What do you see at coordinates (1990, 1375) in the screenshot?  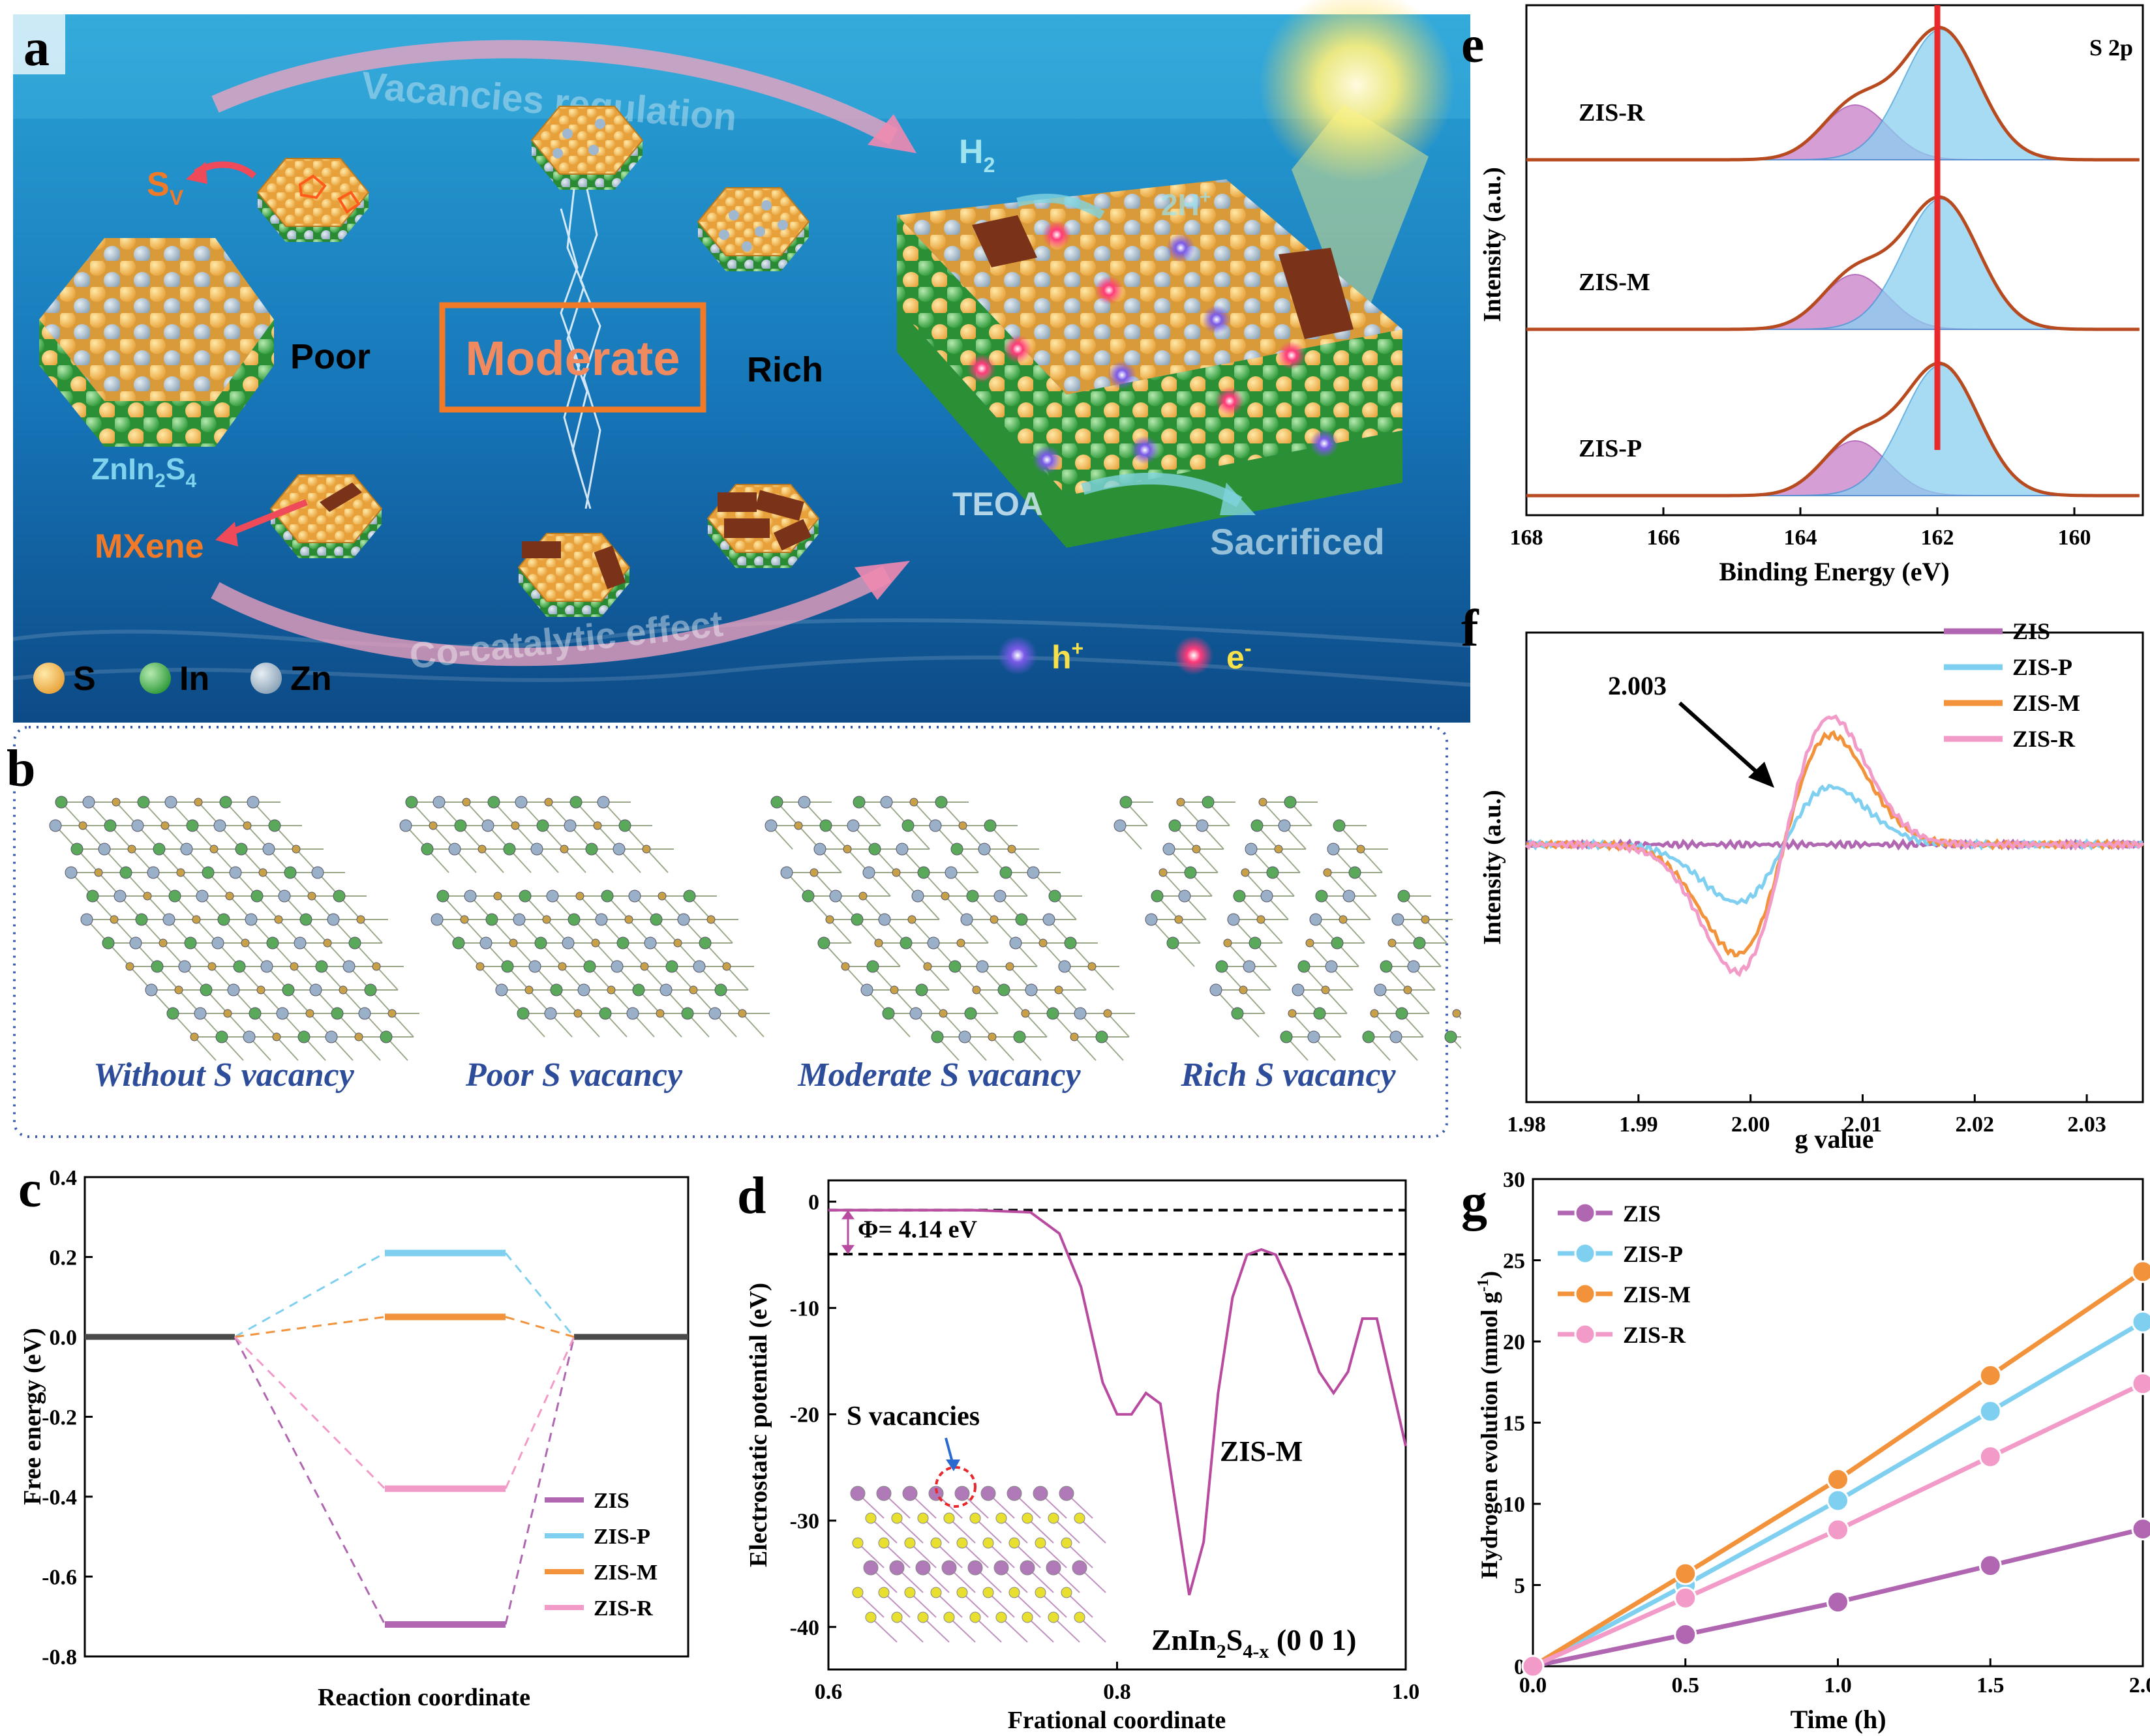 I see `point-ZIS-M` at bounding box center [1990, 1375].